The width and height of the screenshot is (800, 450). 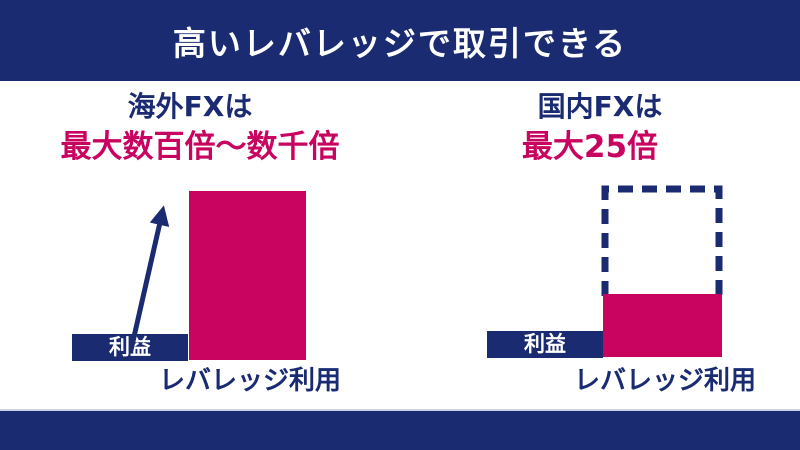 I want to click on domestic-axis-label: レバレッジ利用, so click(x=664, y=381).